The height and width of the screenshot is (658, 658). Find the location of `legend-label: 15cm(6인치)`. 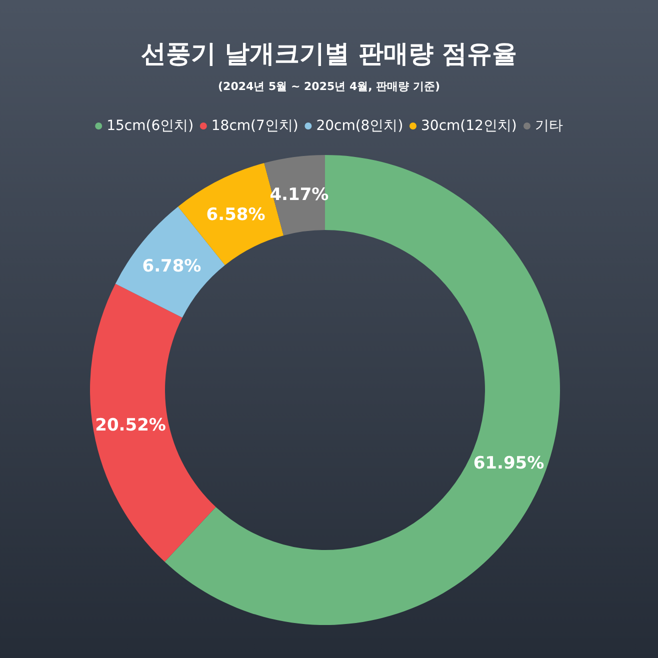

legend-label: 15cm(6인치) is located at coordinates (150, 126).